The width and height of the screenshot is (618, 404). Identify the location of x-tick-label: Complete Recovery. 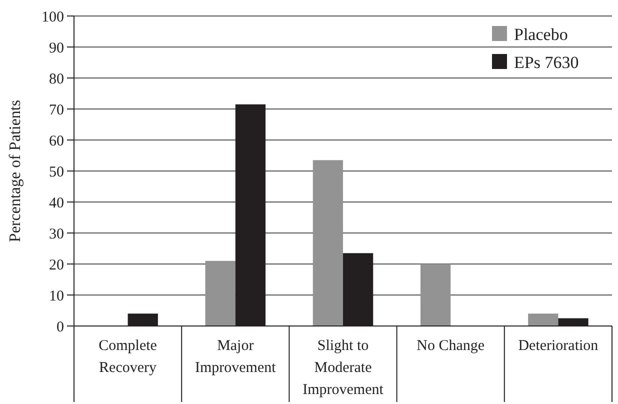
(128, 357).